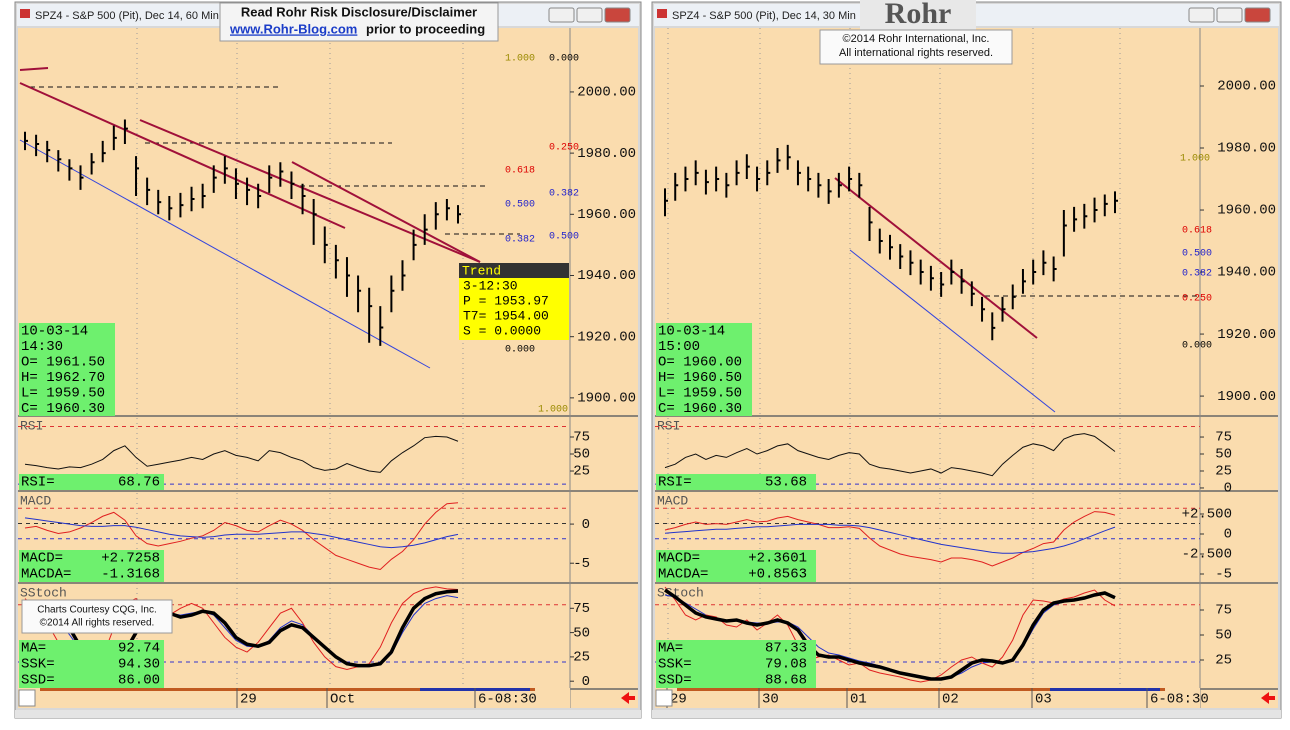  Describe the element at coordinates (890, 455) in the screenshot. I see `rsi-line` at that location.